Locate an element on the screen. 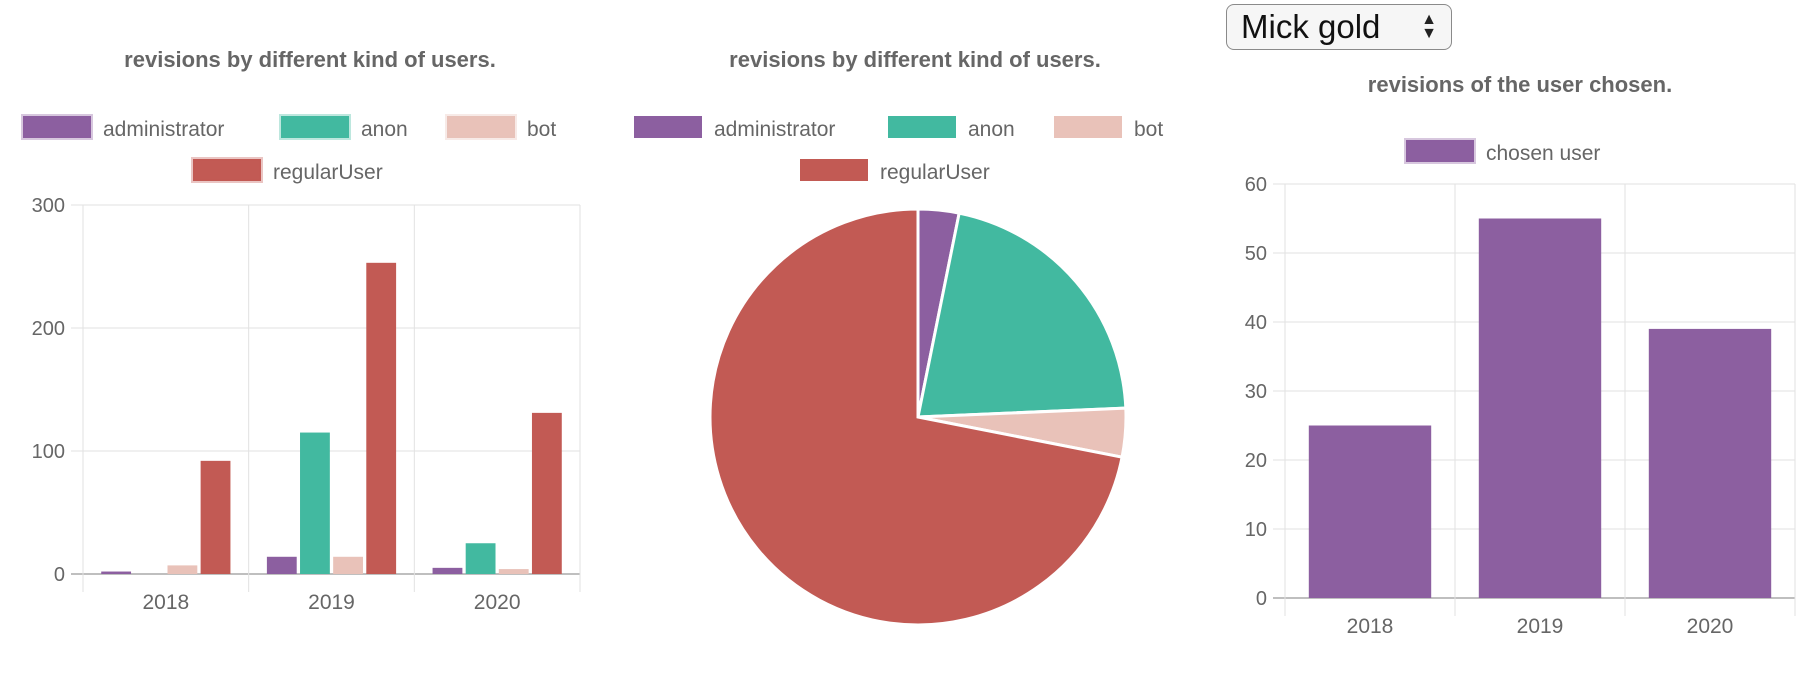 Image resolution: width=1818 pixels, height=678 pixels. legend-item-chosen-user: chosen user is located at coordinates (1502, 151).